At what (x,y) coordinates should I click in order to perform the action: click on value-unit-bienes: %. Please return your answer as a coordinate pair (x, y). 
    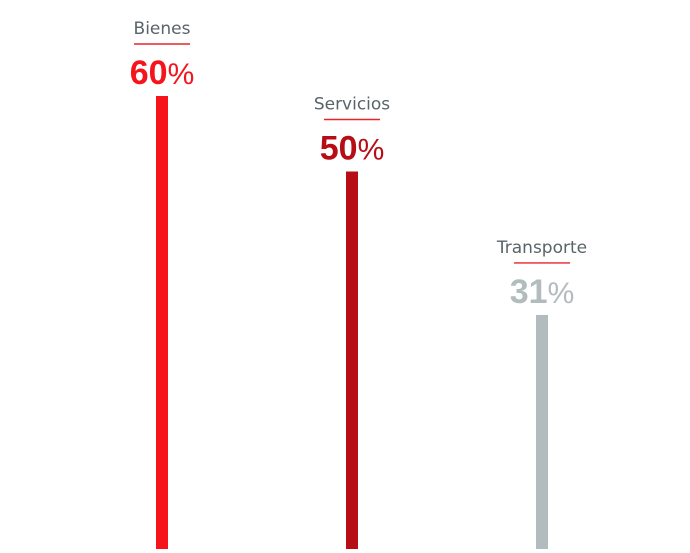
    Looking at the image, I should click on (181, 74).